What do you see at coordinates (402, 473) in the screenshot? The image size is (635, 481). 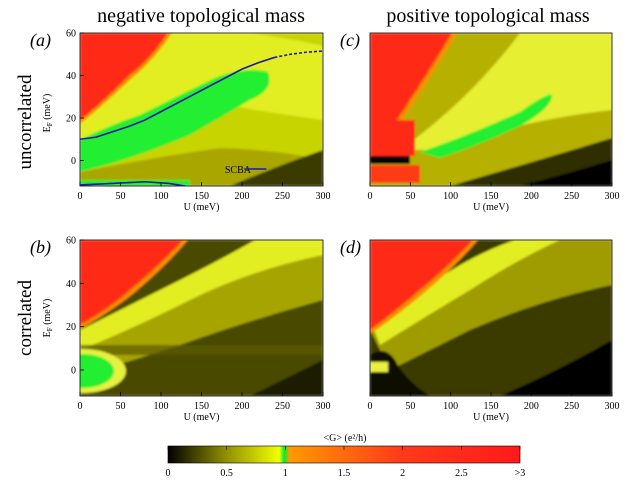 I see `colorbar-tick-label: 2` at bounding box center [402, 473].